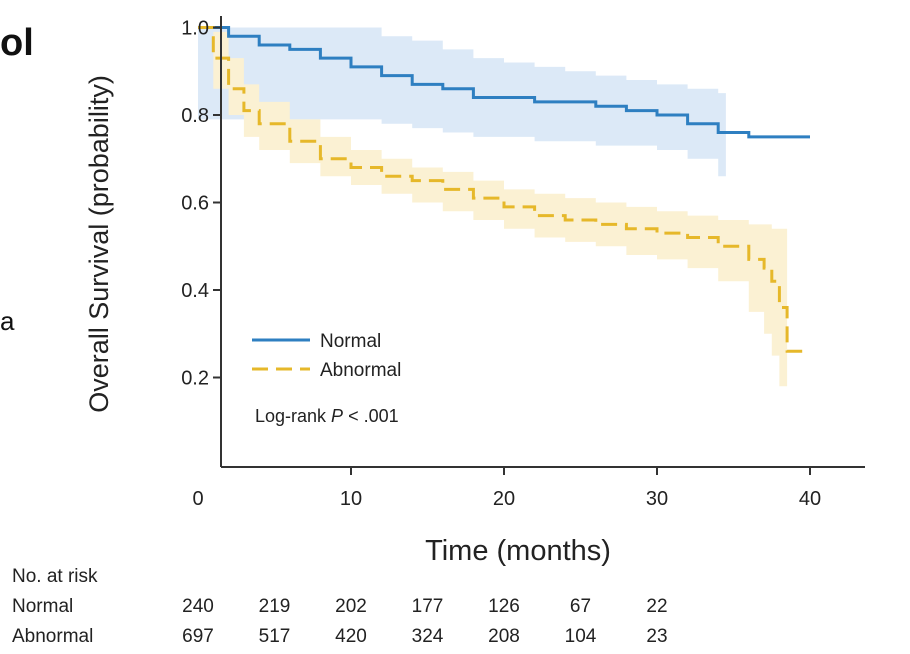  Describe the element at coordinates (350, 341) in the screenshot. I see `legend-label-normal: Normal` at that location.